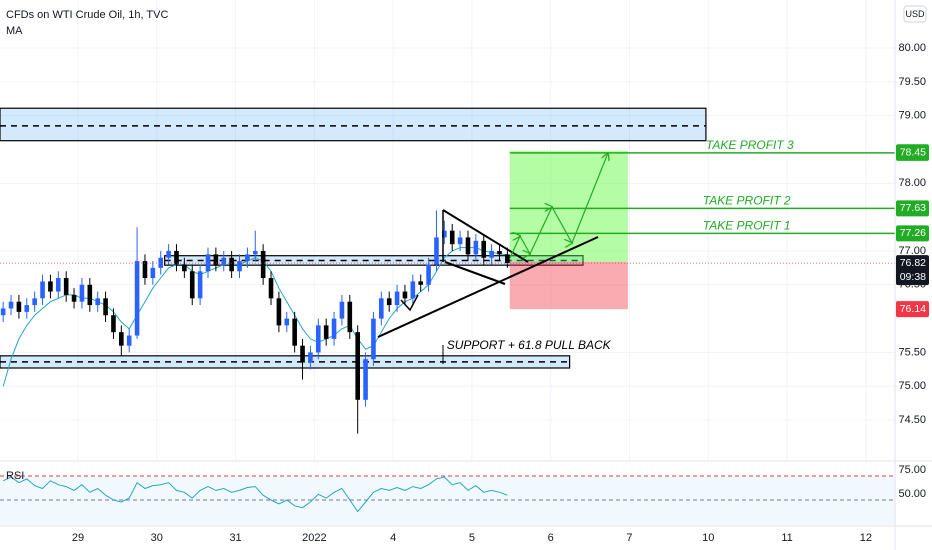 Image resolution: width=932 pixels, height=550 pixels. What do you see at coordinates (912, 420) in the screenshot?
I see `y-tick-label: 74.50` at bounding box center [912, 420].